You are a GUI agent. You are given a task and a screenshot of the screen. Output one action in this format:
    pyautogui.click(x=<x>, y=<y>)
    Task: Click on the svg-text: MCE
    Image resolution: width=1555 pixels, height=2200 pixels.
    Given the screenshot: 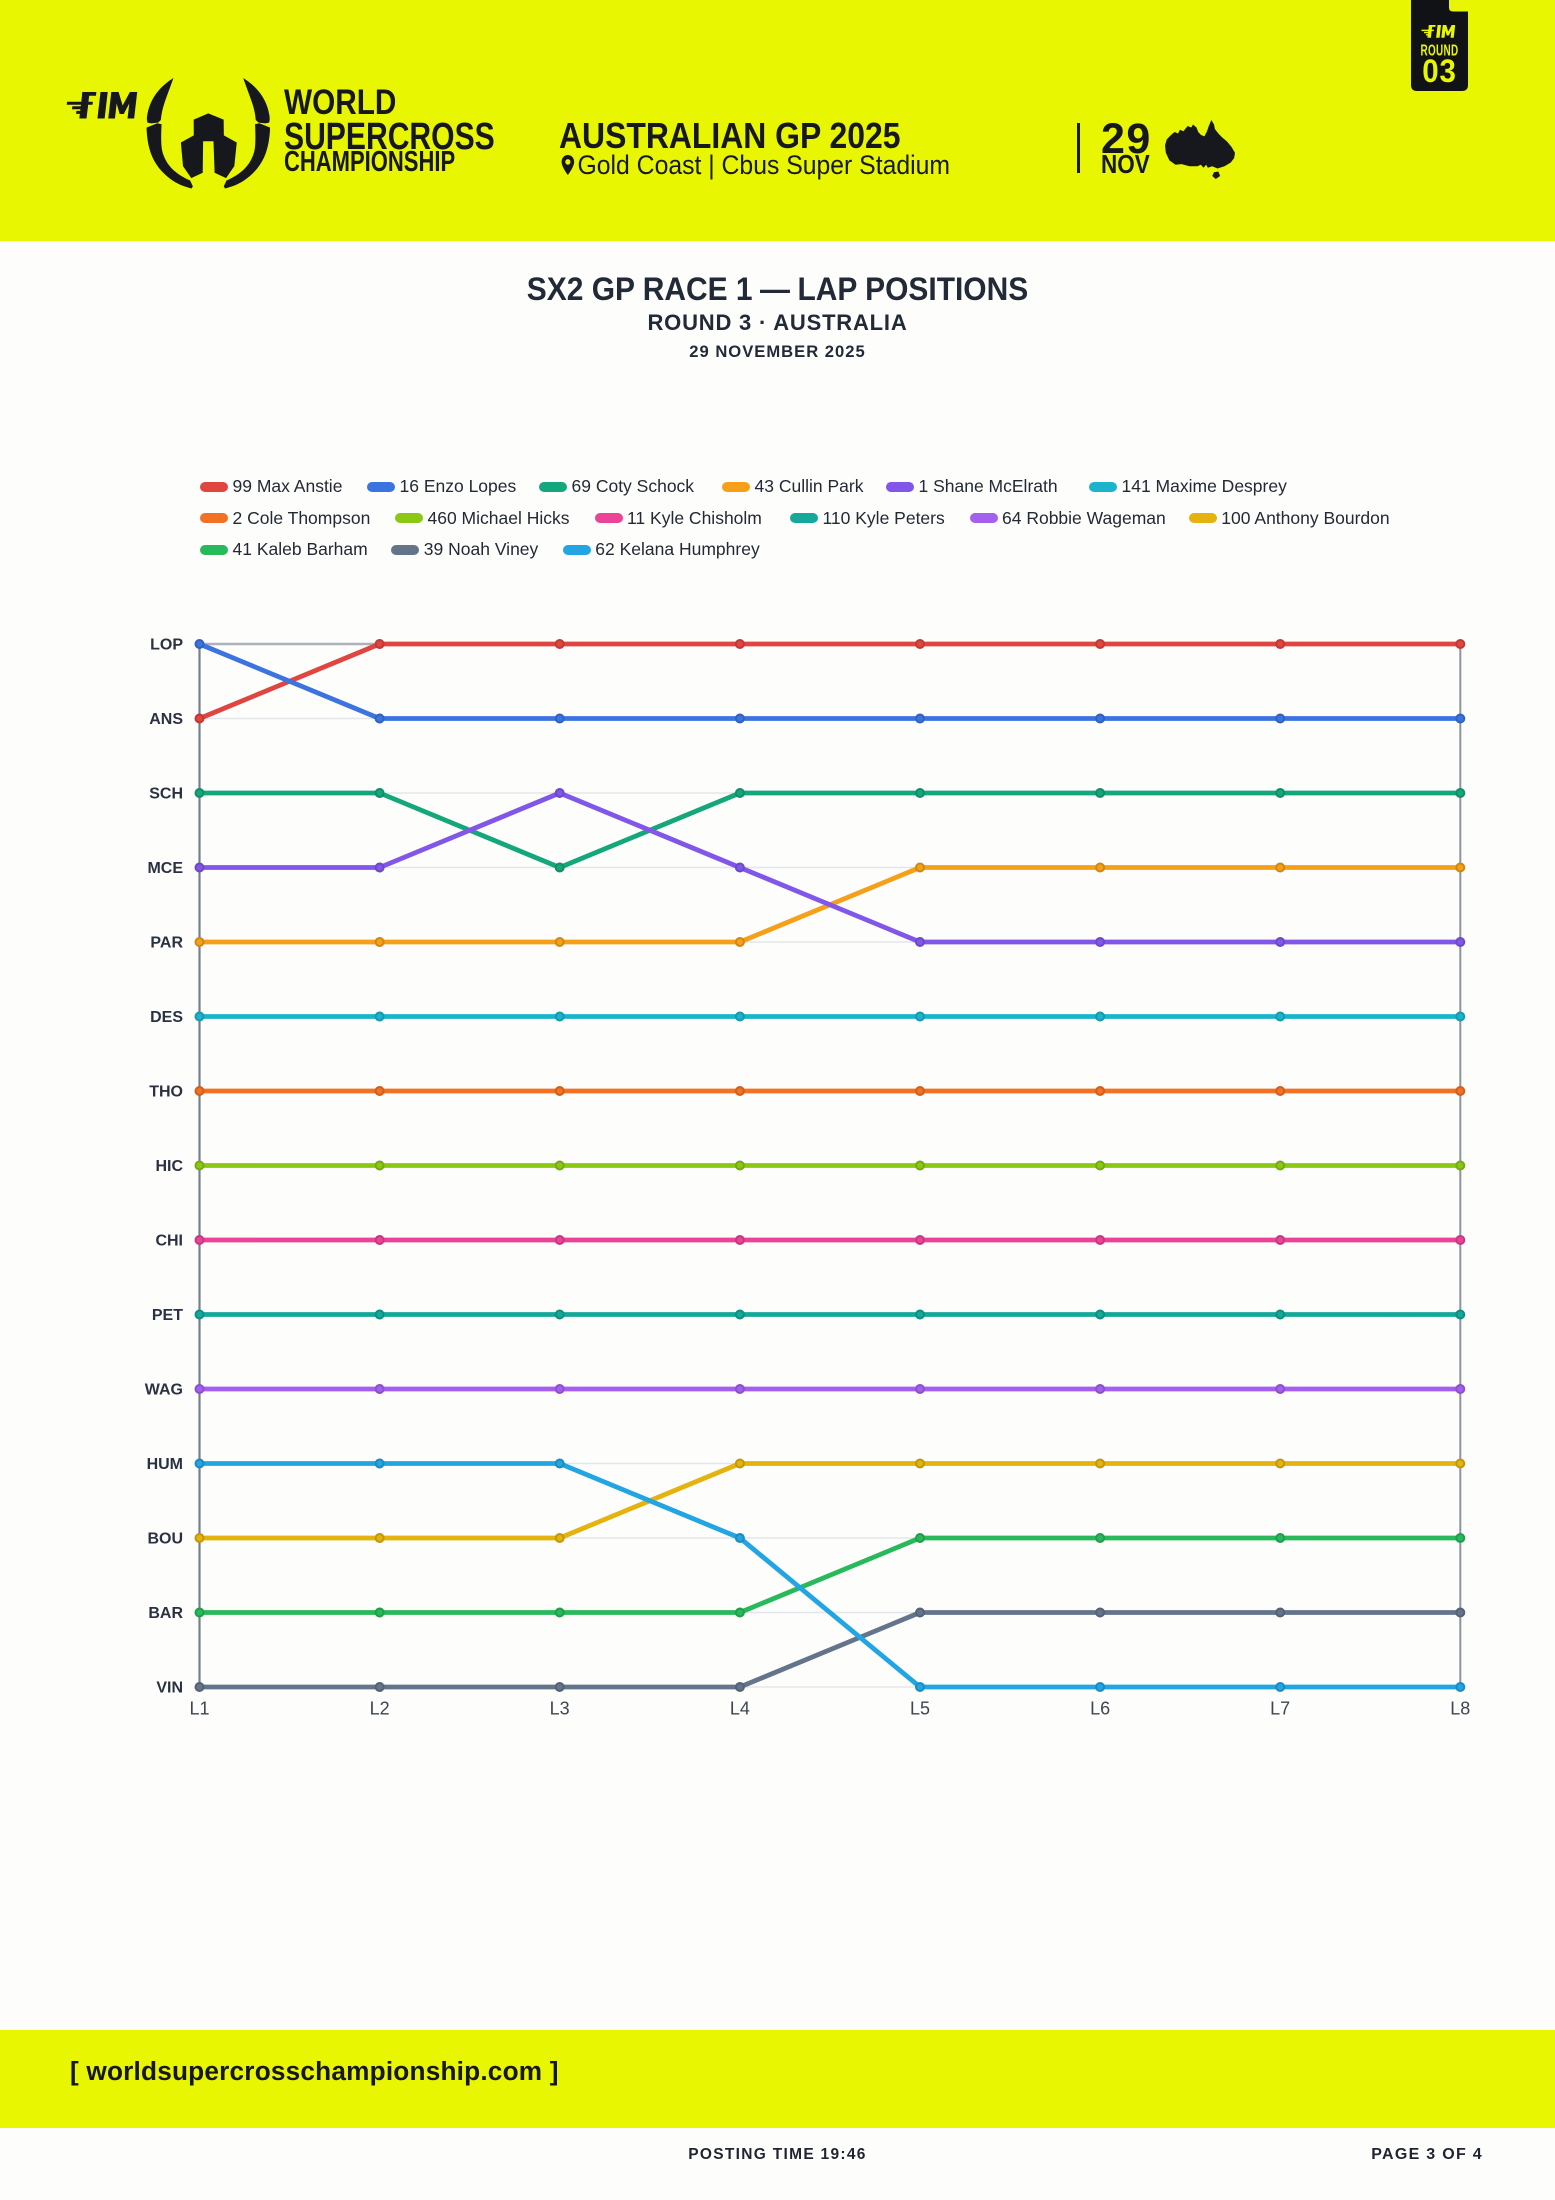 What is the action you would take?
    pyautogui.click(x=165, y=868)
    